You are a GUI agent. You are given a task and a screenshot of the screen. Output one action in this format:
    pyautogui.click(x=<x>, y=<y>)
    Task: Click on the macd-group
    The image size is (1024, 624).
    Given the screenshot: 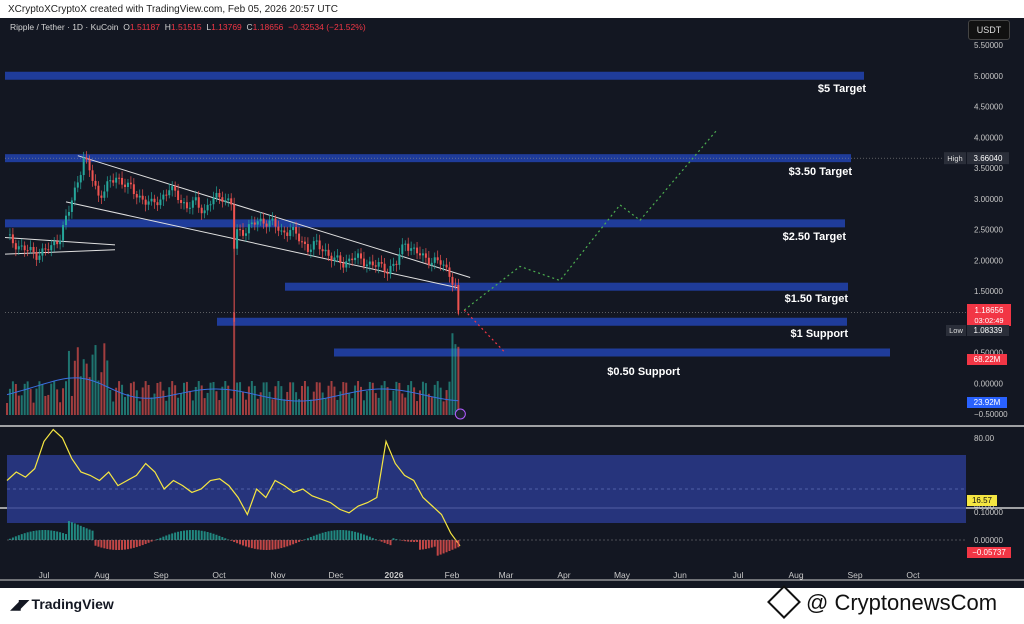 What is the action you would take?
    pyautogui.click(x=234, y=538)
    